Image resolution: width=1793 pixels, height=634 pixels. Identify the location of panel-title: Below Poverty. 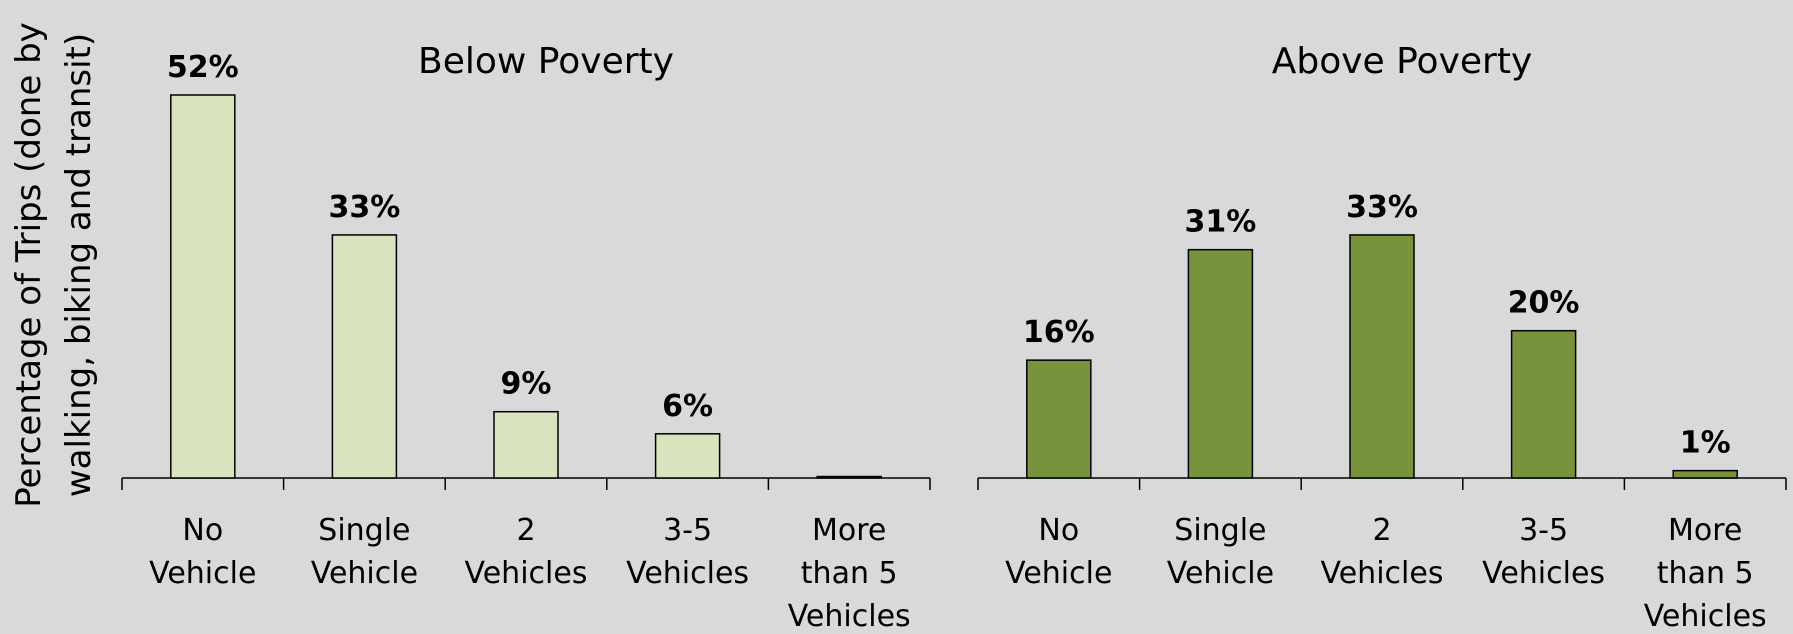
(546, 61).